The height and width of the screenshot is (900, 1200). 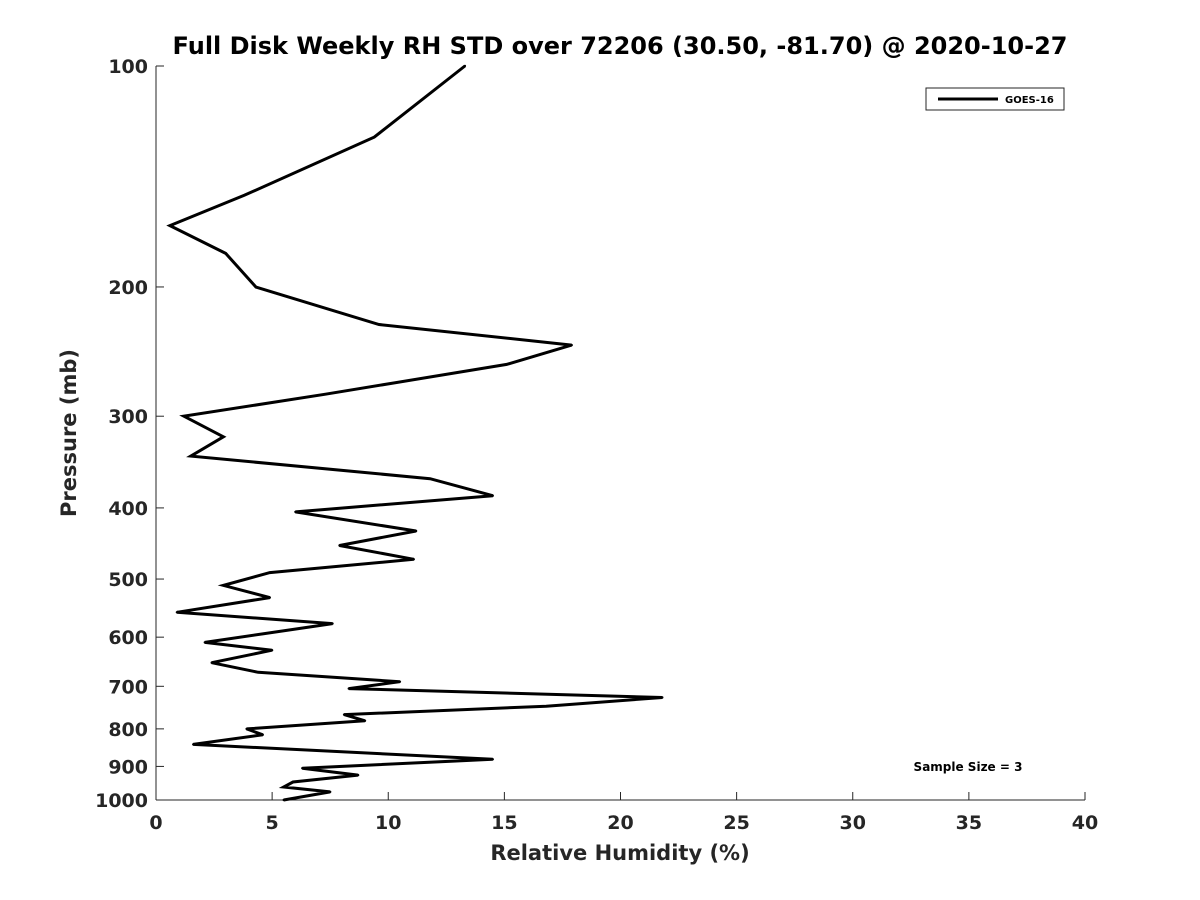 What do you see at coordinates (69, 433) in the screenshot?
I see `y-axis-label: Pressure (mb)` at bounding box center [69, 433].